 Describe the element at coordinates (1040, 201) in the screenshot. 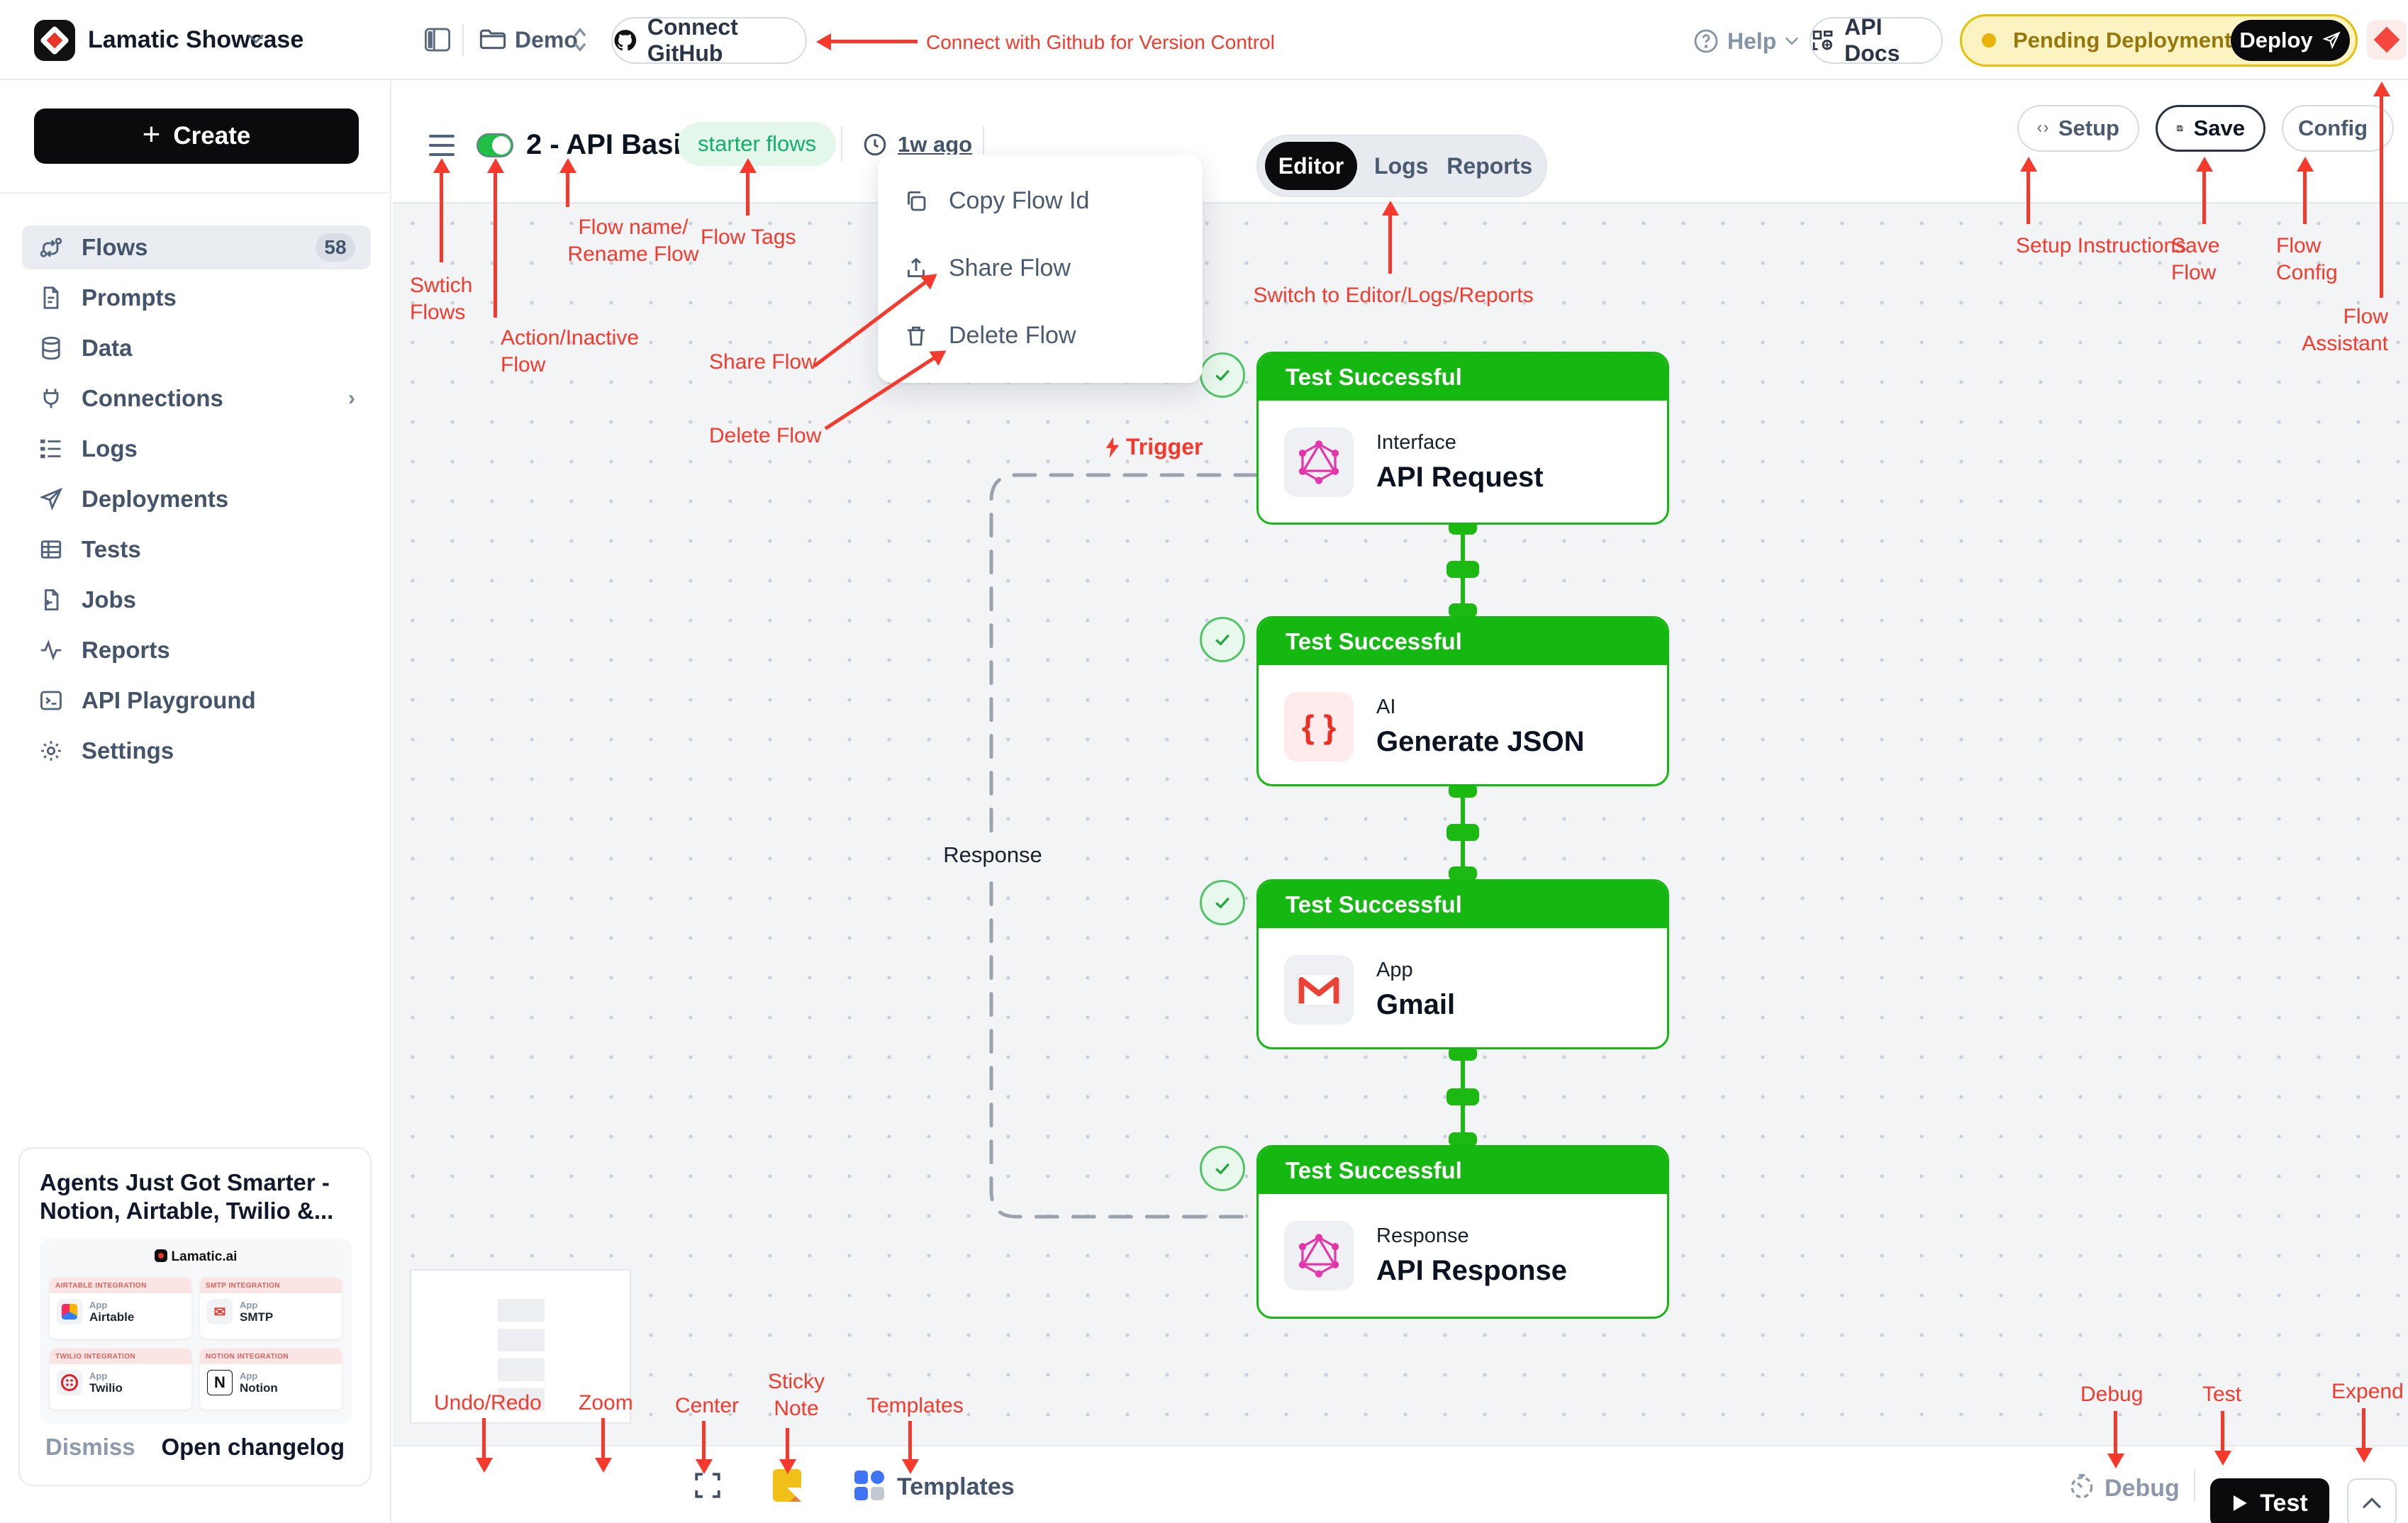

I see `menu-item-copy-flow-id: Copy Flow Id` at that location.